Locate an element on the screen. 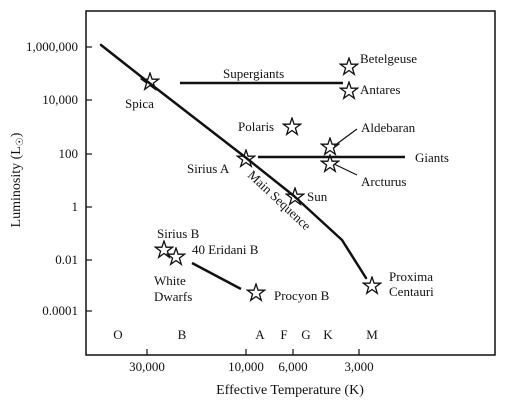  y-axis-title-close: ) is located at coordinates (16, 134).